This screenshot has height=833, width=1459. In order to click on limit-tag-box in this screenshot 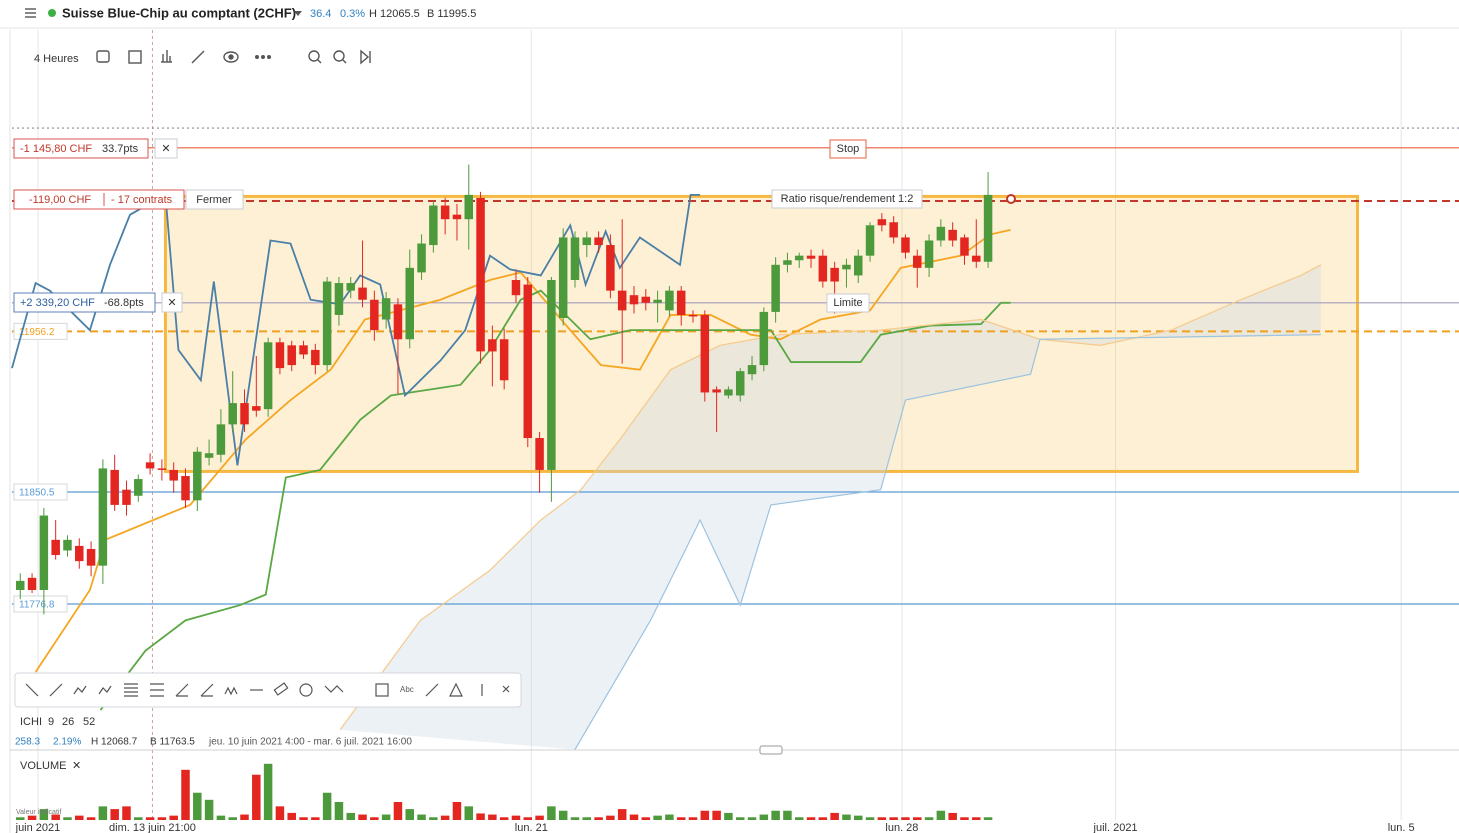, I will do `click(848, 303)`.